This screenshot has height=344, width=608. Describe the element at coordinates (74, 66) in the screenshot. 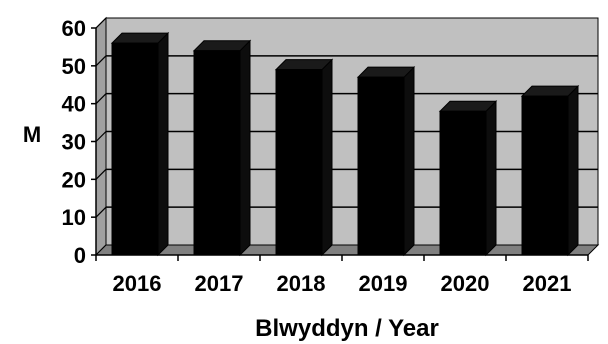

I see `y-tick-label: 50` at that location.